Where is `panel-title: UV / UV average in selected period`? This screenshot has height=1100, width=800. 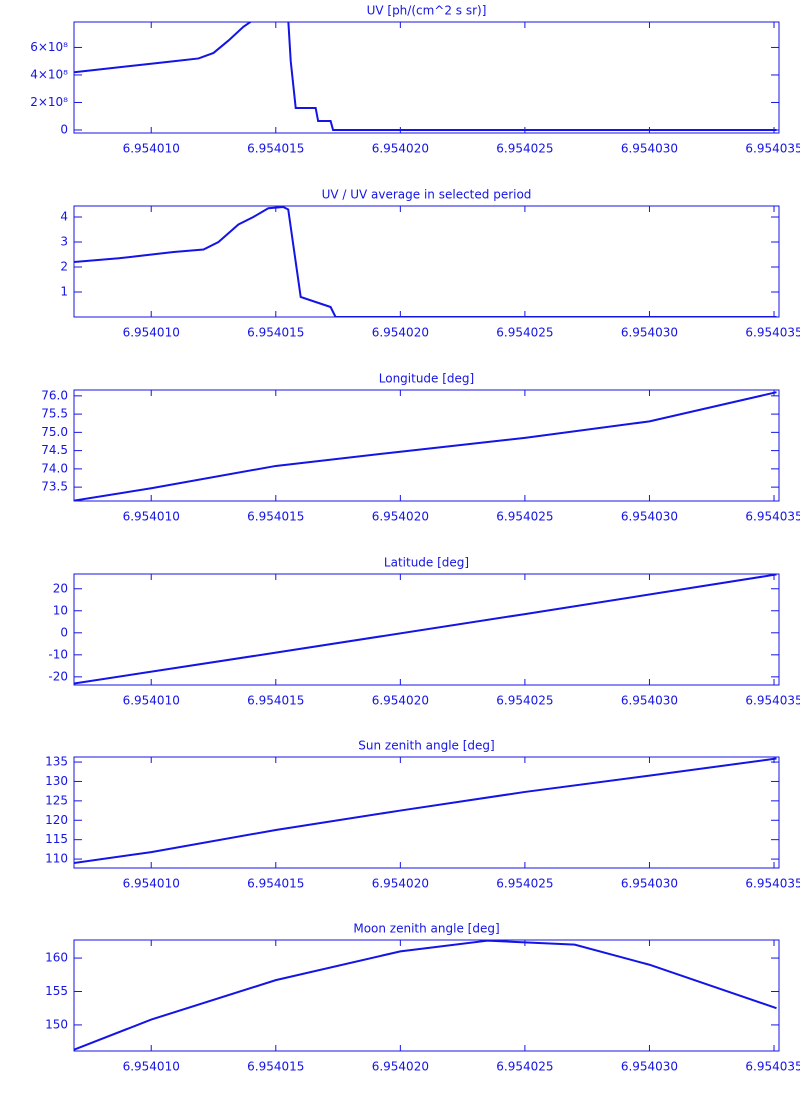
panel-title: UV / UV average in selected period is located at coordinates (427, 195).